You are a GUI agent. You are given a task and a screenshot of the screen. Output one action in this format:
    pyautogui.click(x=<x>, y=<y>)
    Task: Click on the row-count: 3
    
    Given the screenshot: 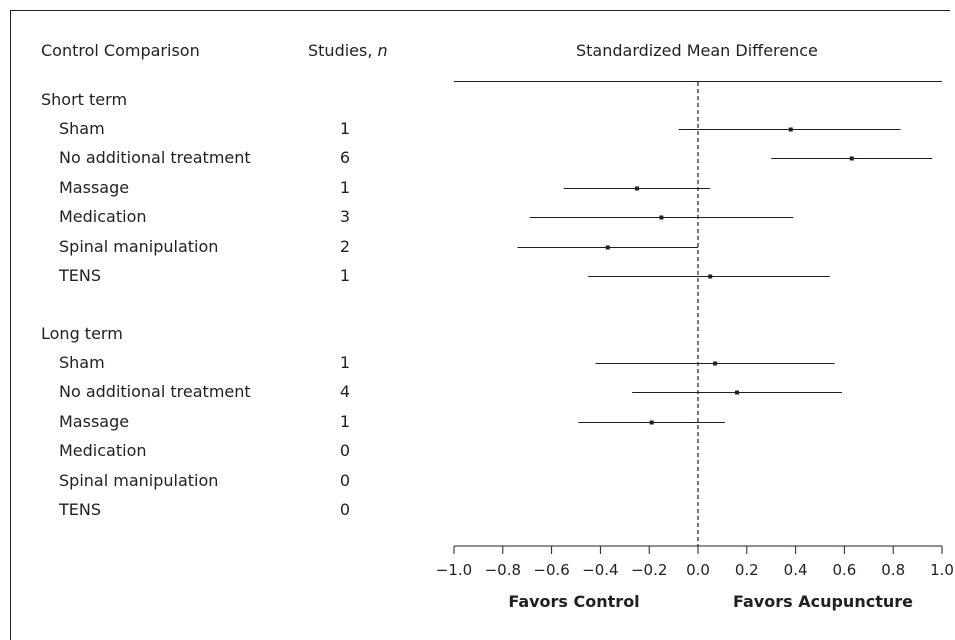 What is the action you would take?
    pyautogui.click(x=345, y=217)
    